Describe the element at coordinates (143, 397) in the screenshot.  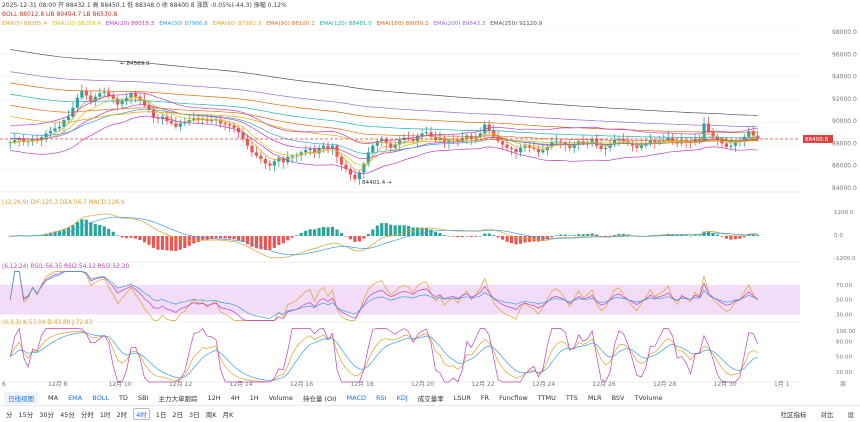
I see `indicator-tab: SBI` at that location.